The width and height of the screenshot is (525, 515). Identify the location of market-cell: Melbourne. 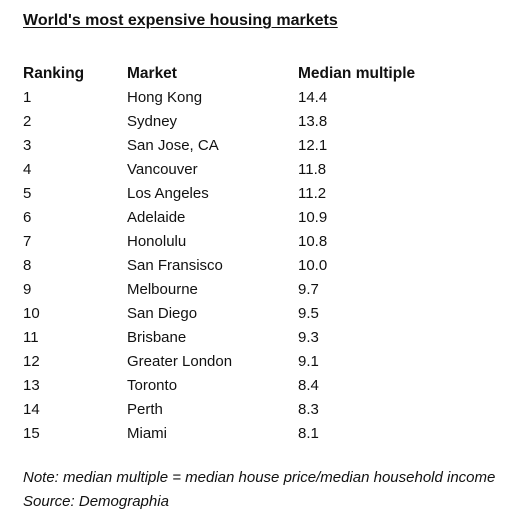
(162, 289).